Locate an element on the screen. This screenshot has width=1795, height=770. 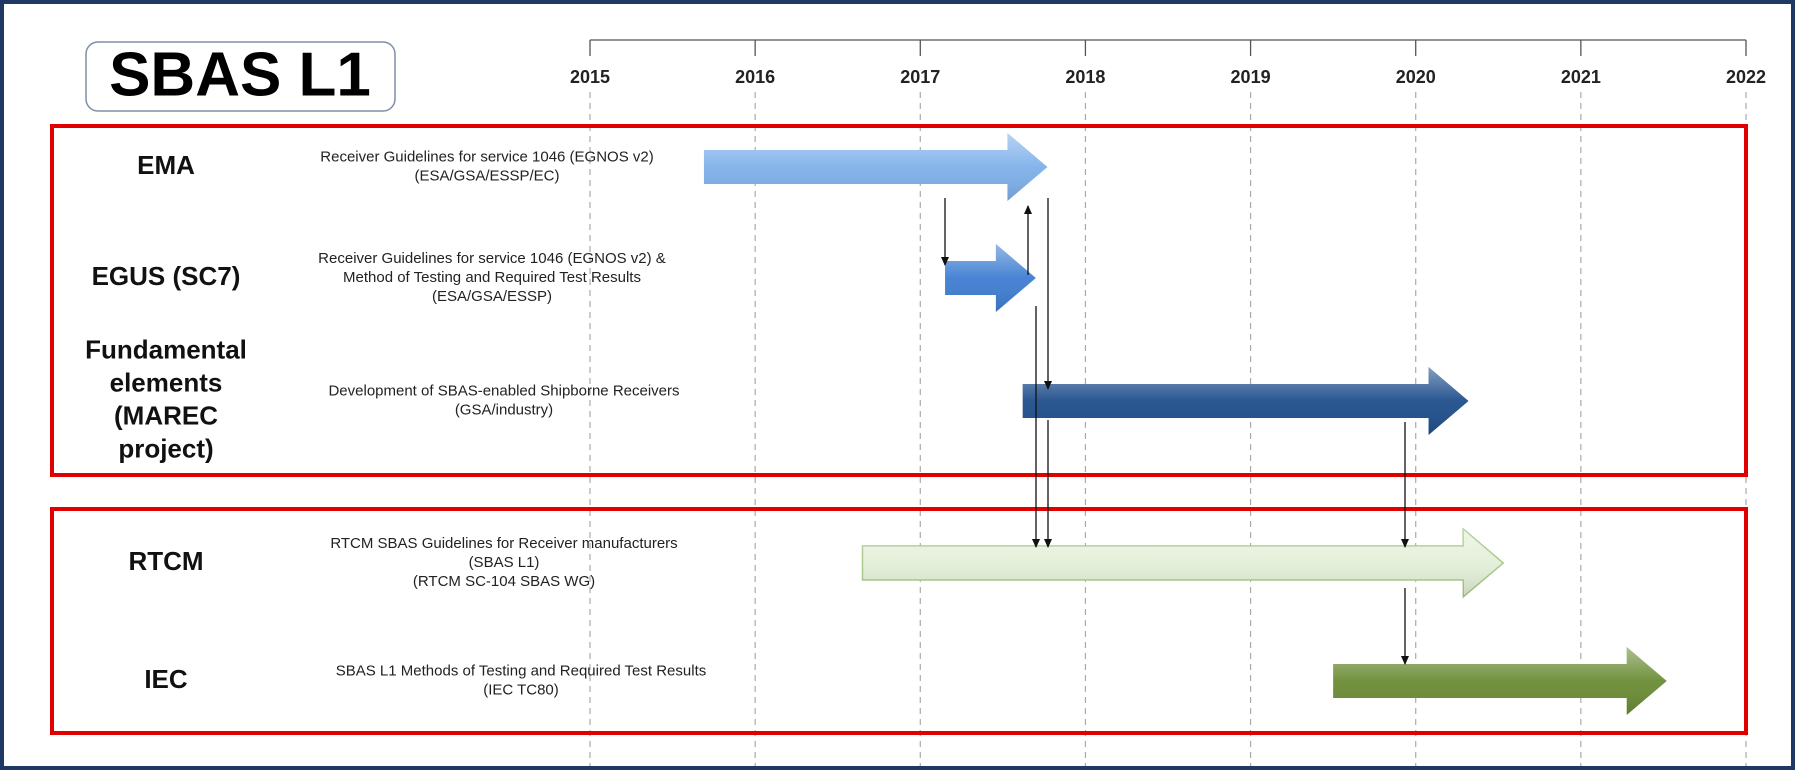
title: SBAS L1 is located at coordinates (240, 74).